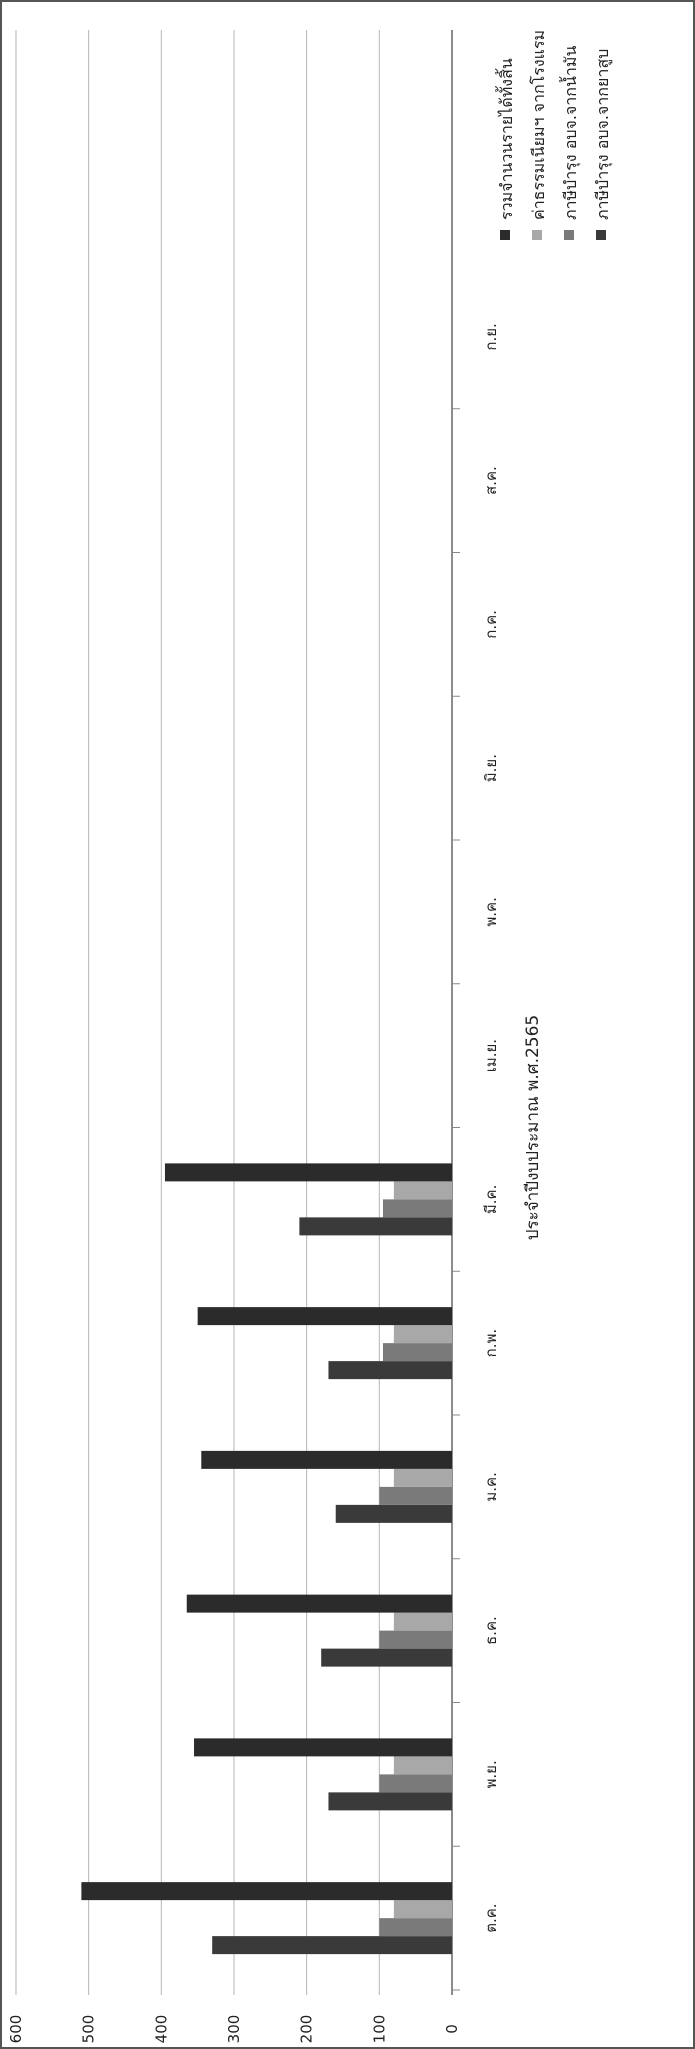 The image size is (695, 2049). Describe the element at coordinates (570, 133) in the screenshot. I see `legend-label: ภาษีบำรุง อบจ.จากน้ำมัน` at that location.